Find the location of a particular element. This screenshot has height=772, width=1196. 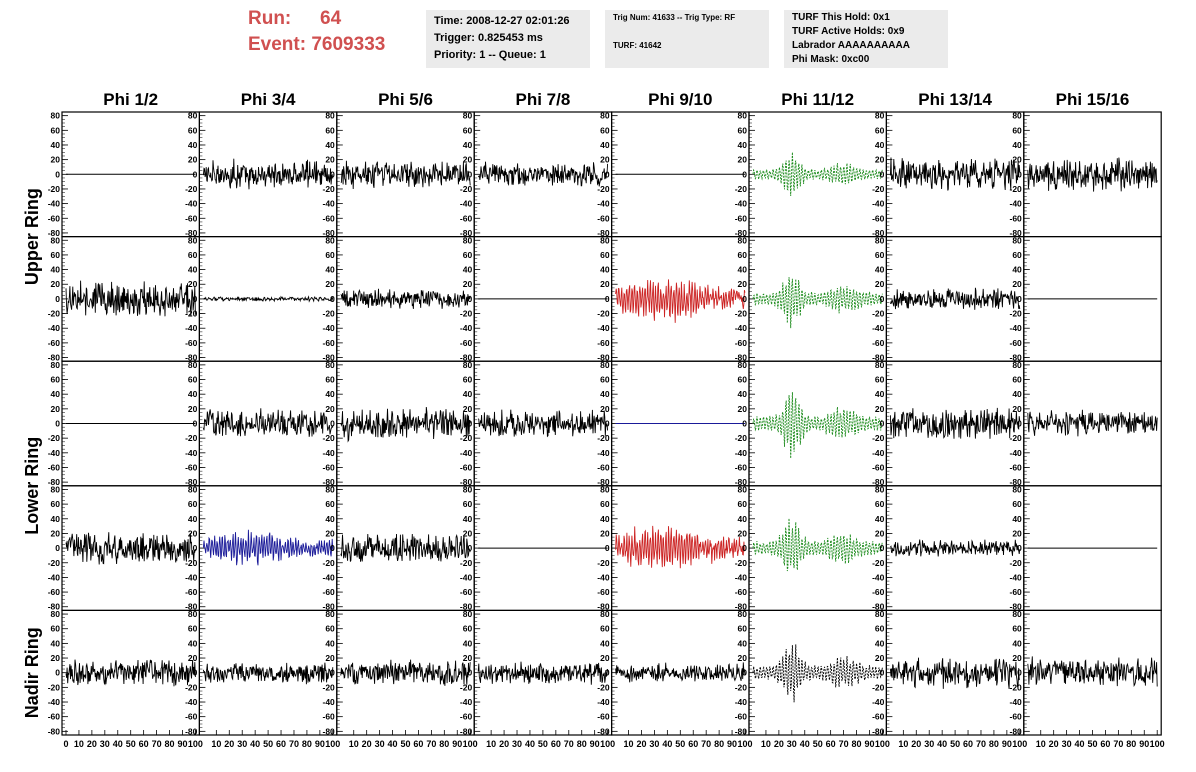

time-text: Time: 2008-12-27 02:01:26 is located at coordinates (502, 21).